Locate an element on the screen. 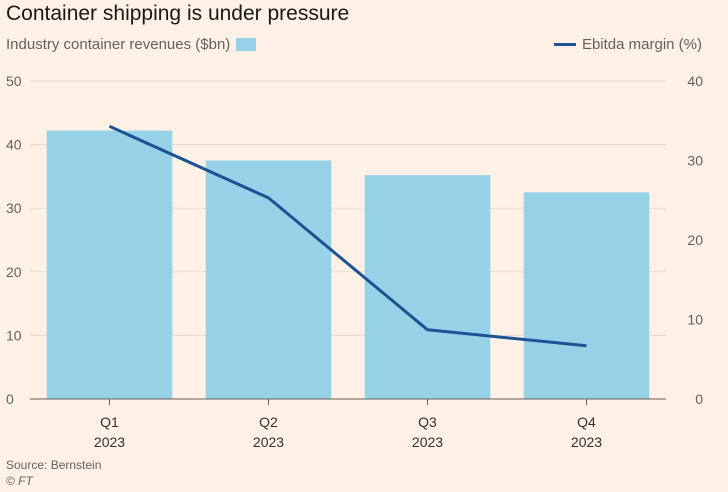  bar-q4 is located at coordinates (586, 295).